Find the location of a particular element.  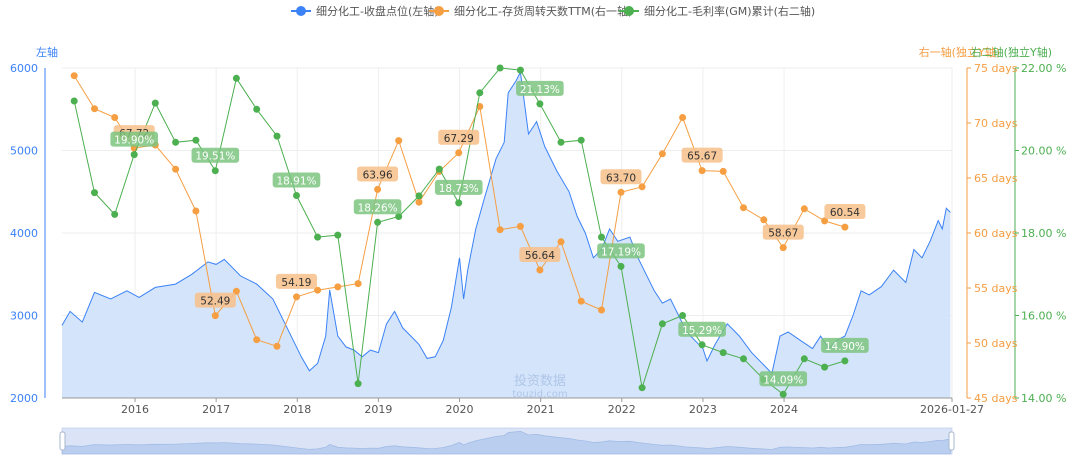

gross-margin-data-label: 19.90% is located at coordinates (134, 141).